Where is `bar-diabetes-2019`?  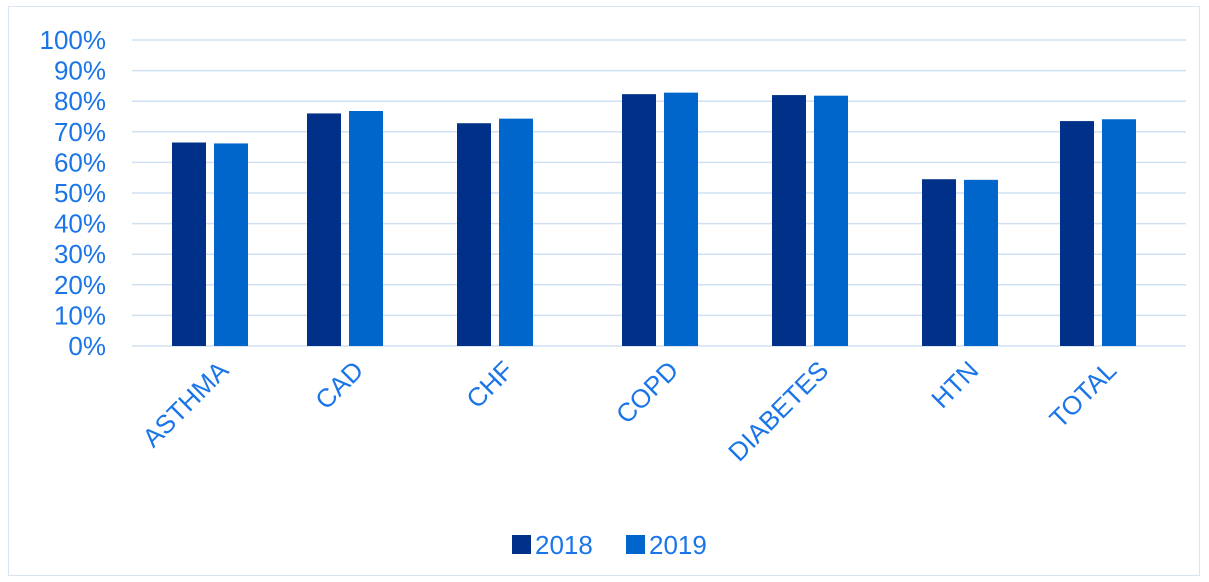
bar-diabetes-2019 is located at coordinates (831, 220).